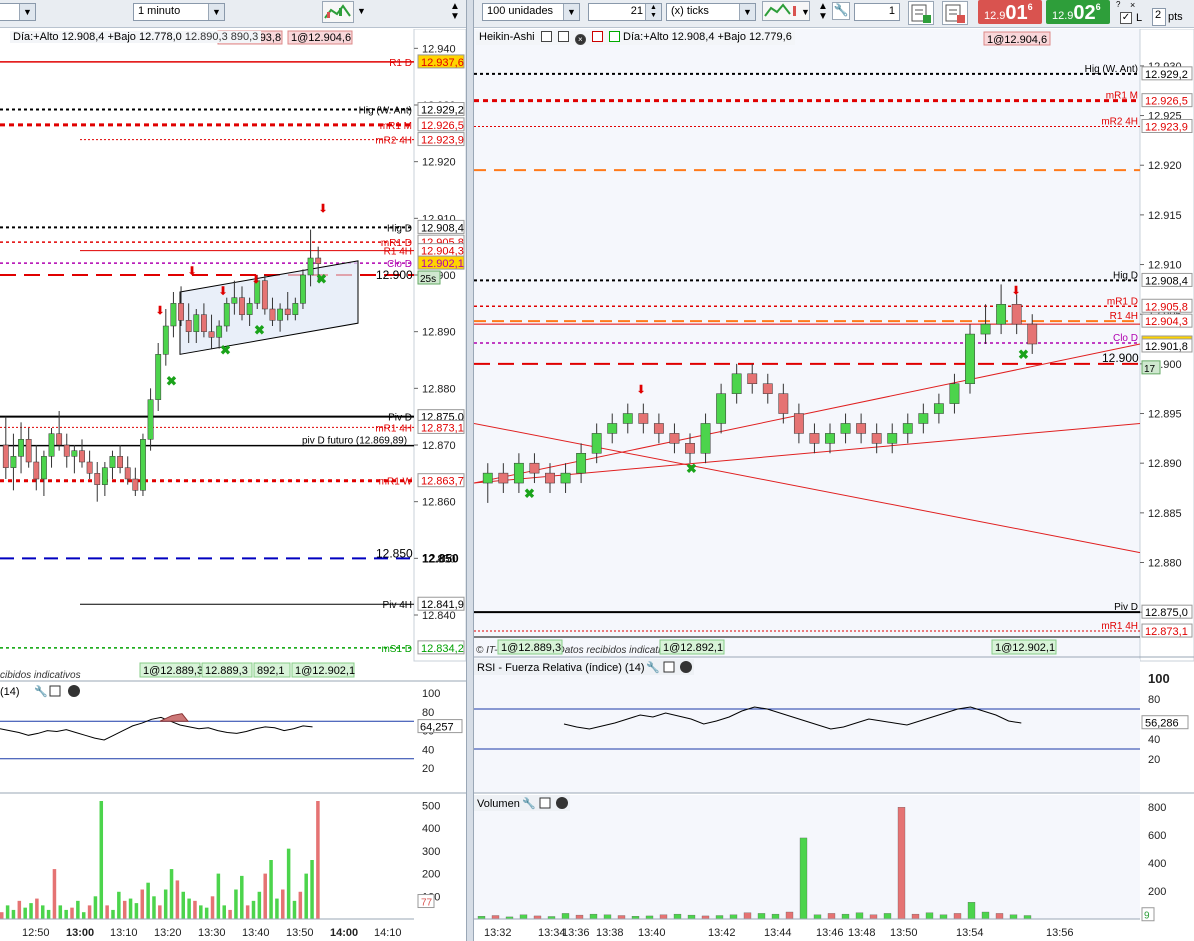 This screenshot has width=1194, height=941. What do you see at coordinates (955, 13) in the screenshot?
I see `order-ticket-sell-icon` at bounding box center [955, 13].